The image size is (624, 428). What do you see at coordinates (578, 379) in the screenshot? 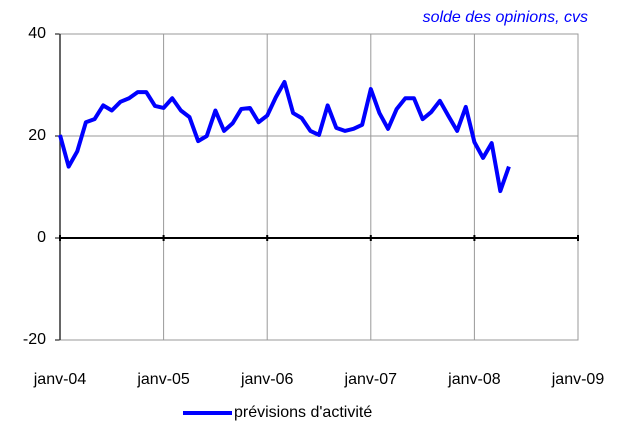
I see `x-tick-label: janv-09` at bounding box center [578, 379].